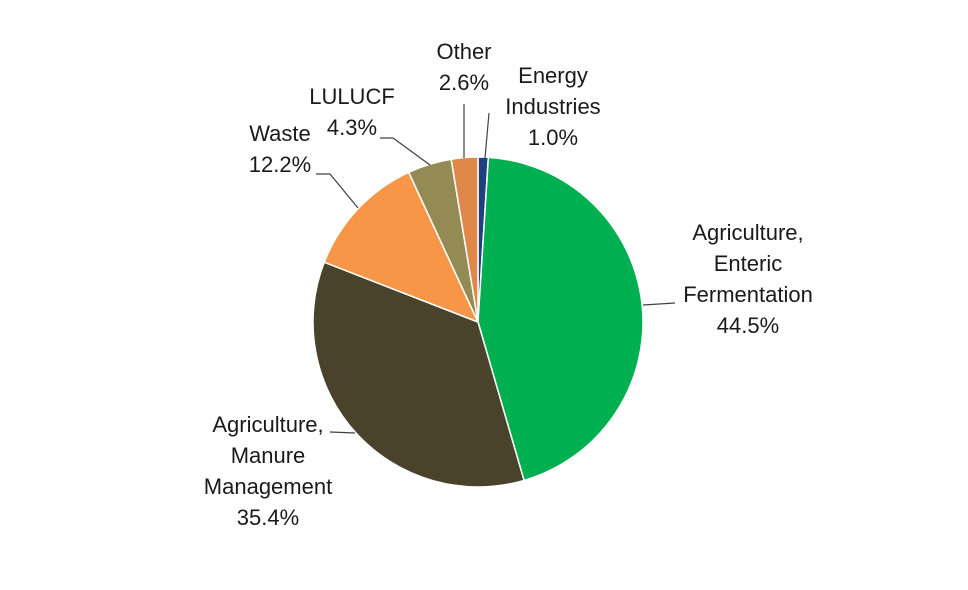 The image size is (968, 590). Describe the element at coordinates (553, 137) in the screenshot. I see `slice-value-label: 1.0%` at that location.